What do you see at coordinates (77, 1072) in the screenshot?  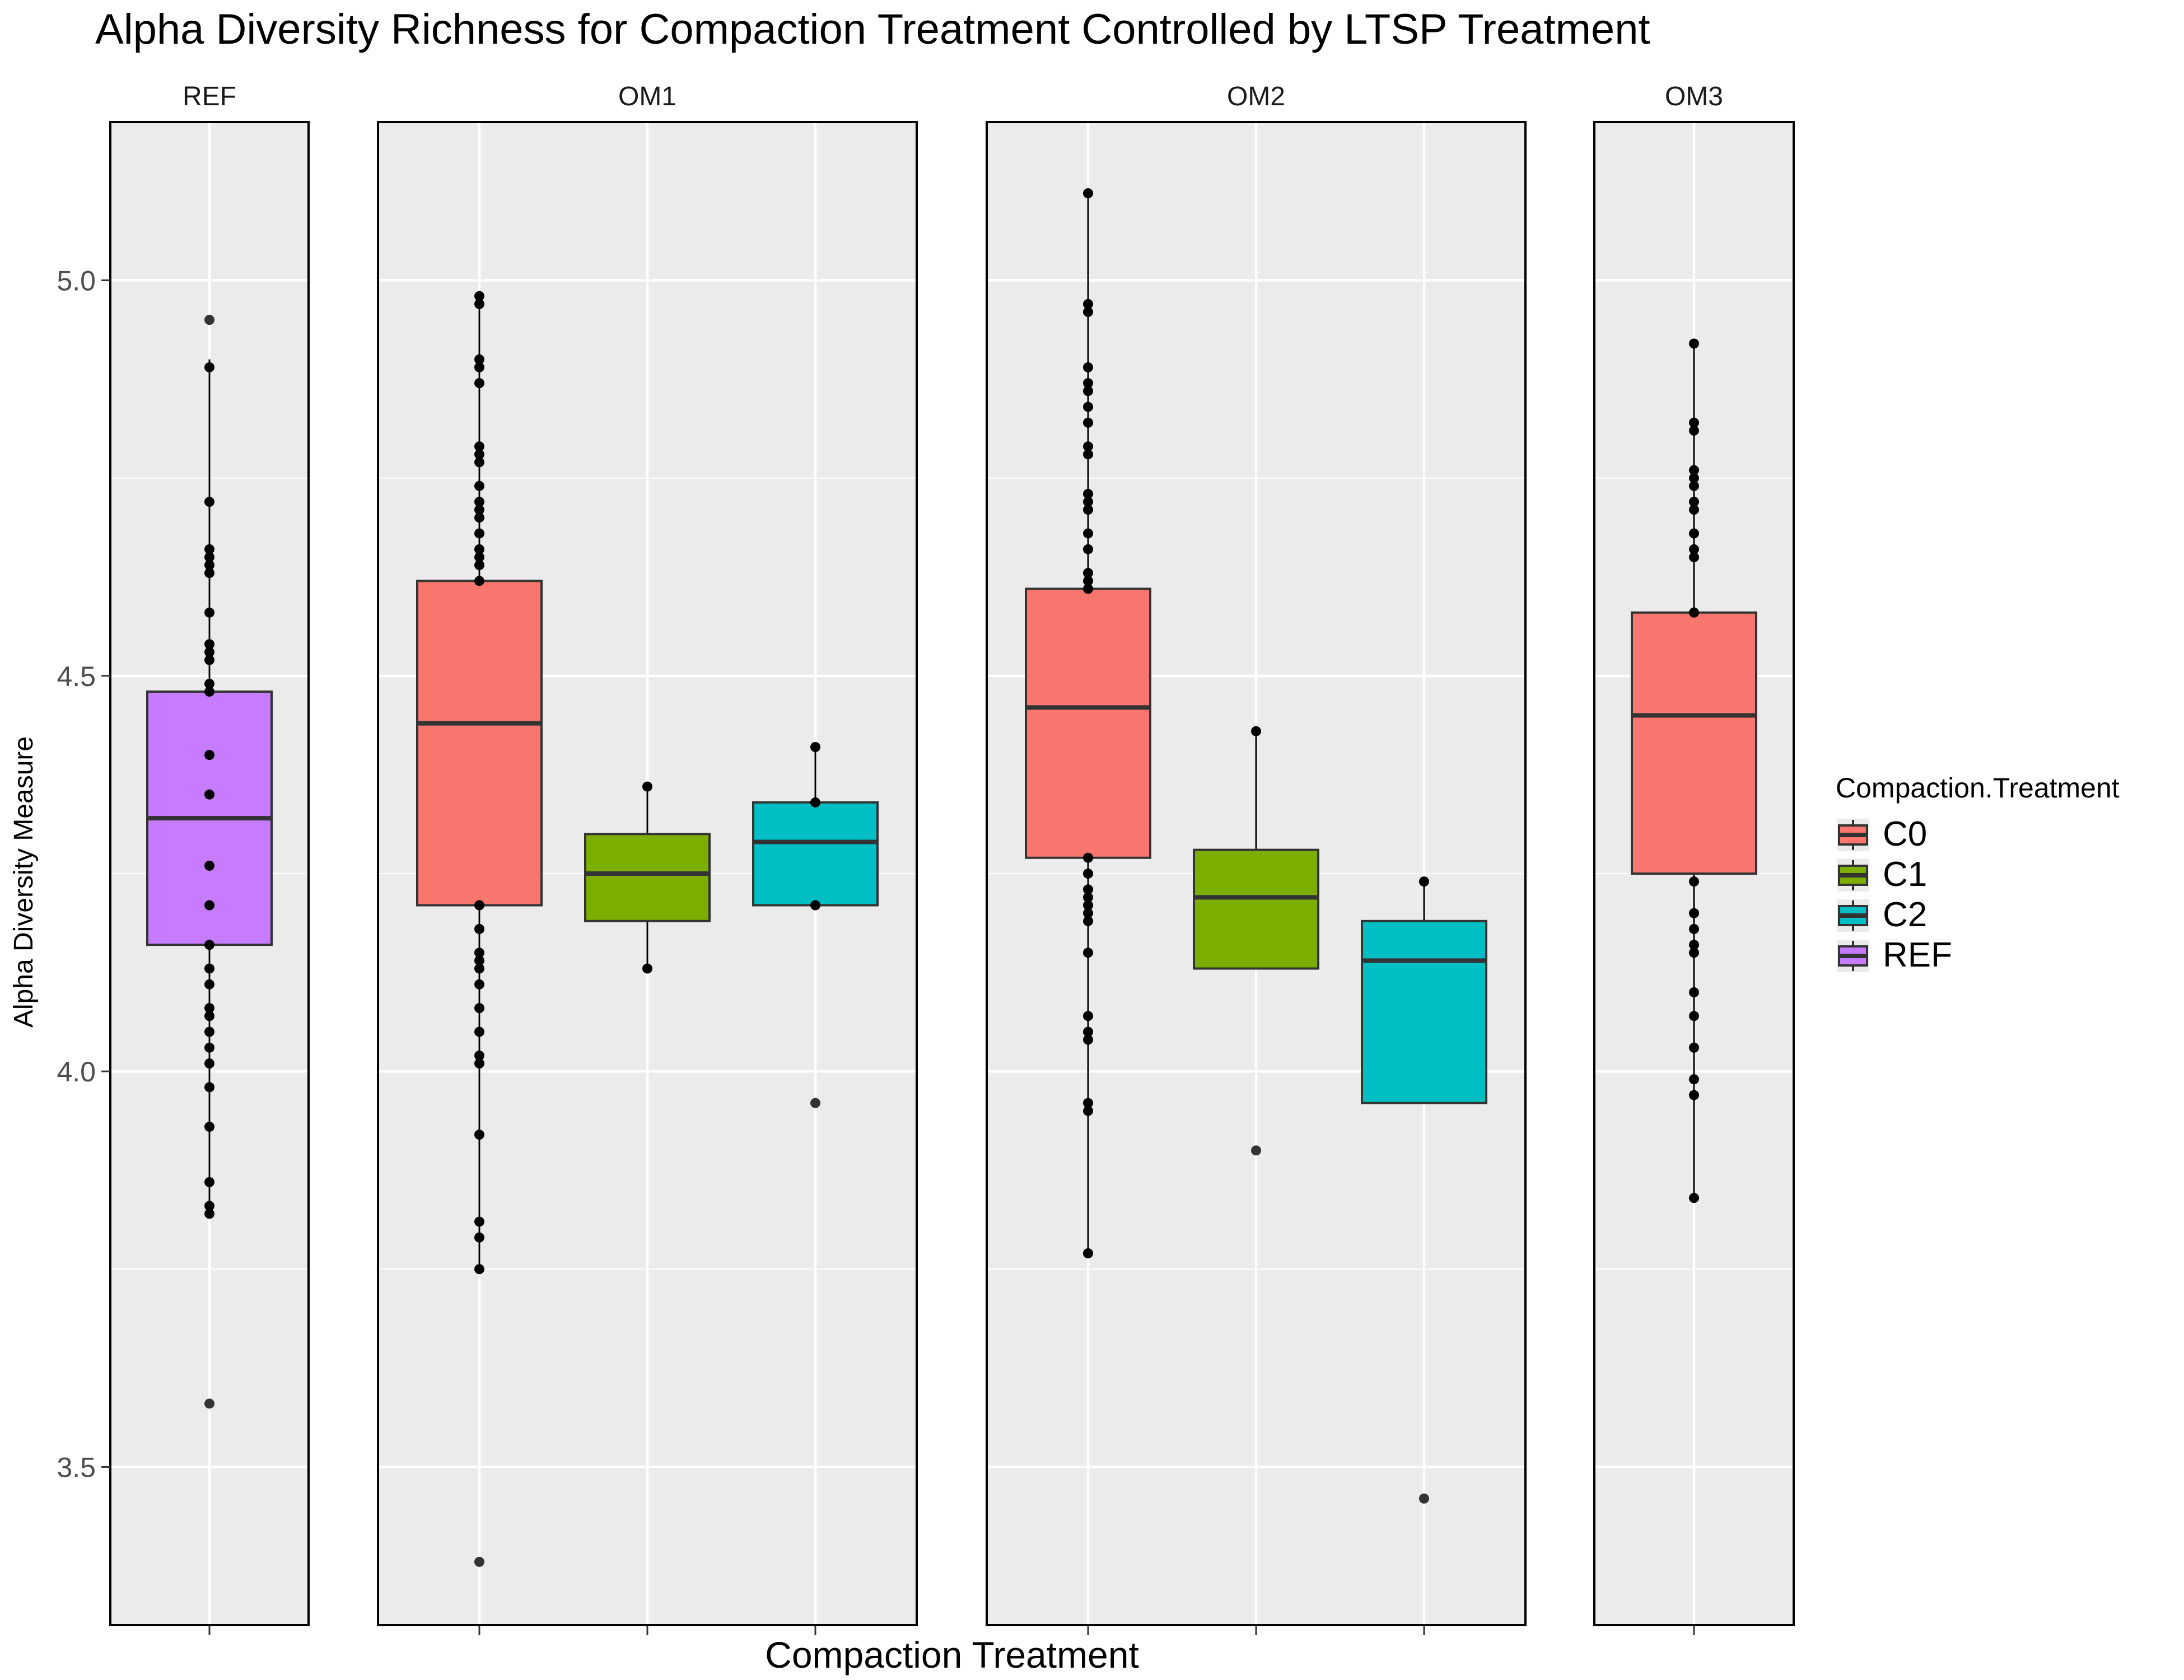 I see `y-tick-label: 4.0` at bounding box center [77, 1072].